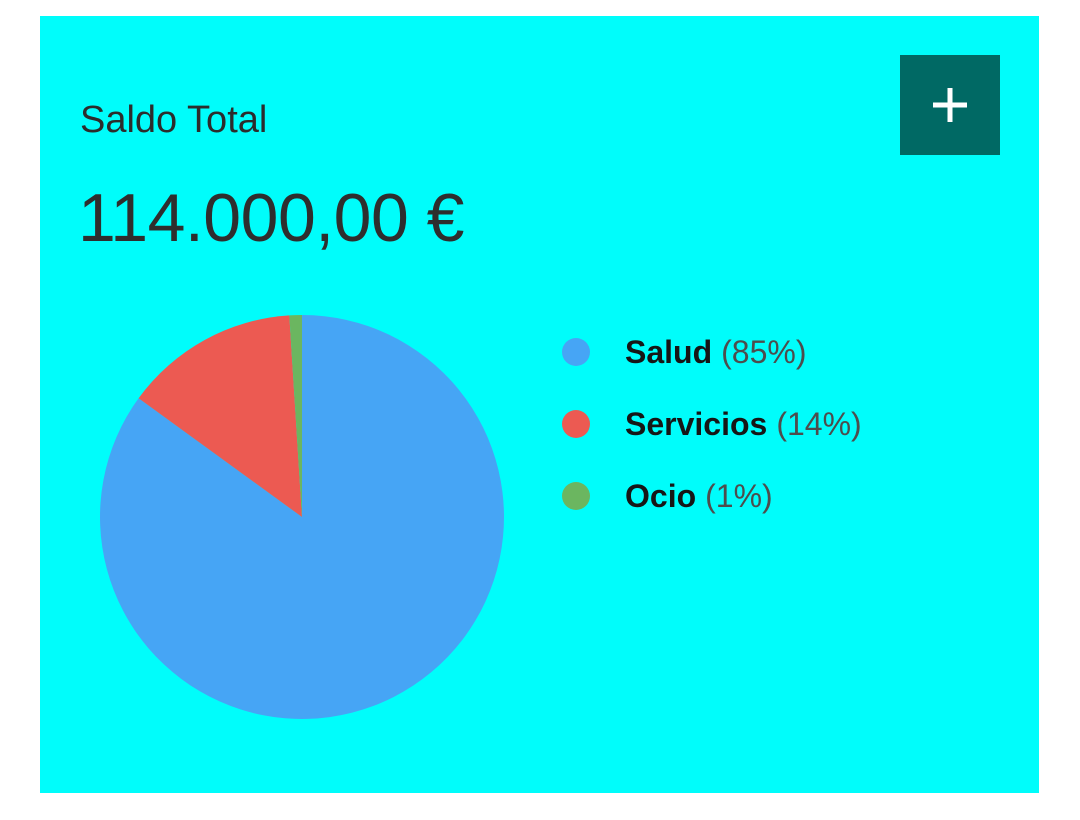 This screenshot has height=820, width=1080. What do you see at coordinates (819, 423) in the screenshot?
I see `legend-percent: (14%)` at bounding box center [819, 423].